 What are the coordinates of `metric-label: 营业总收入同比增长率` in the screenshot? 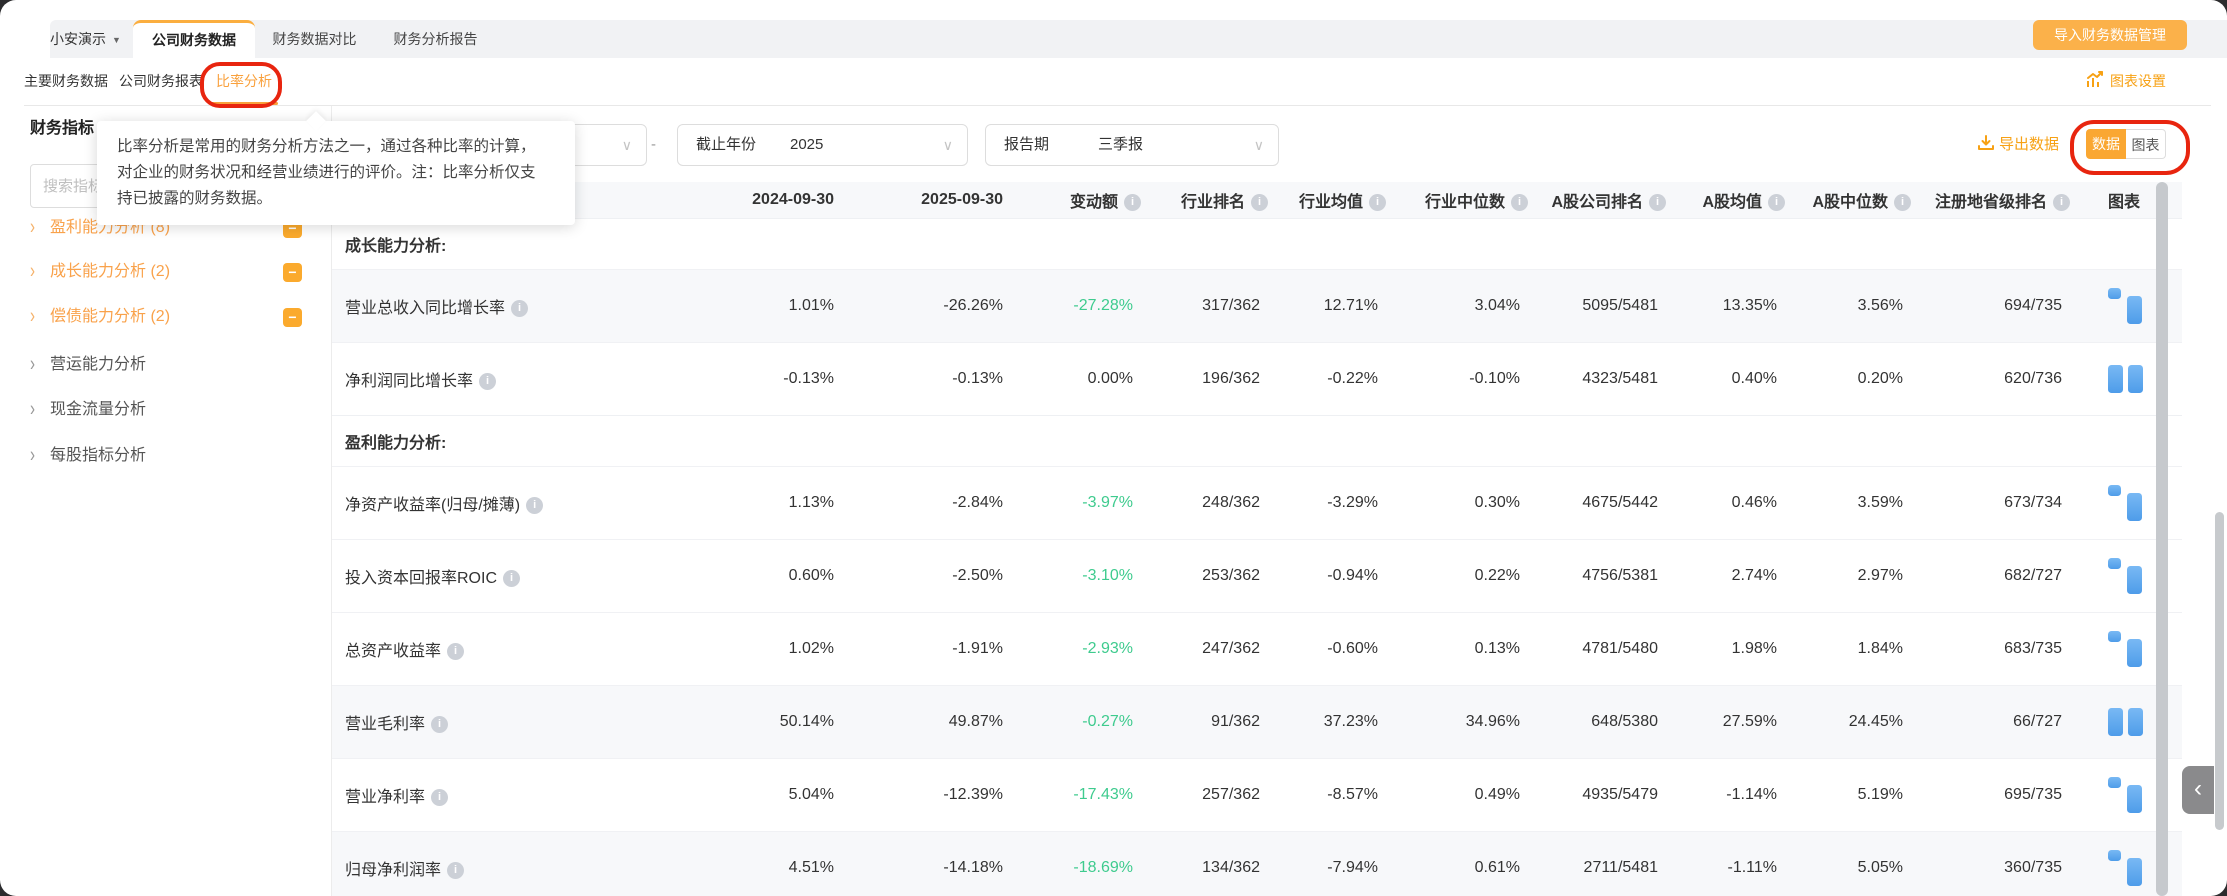 It's located at (425, 308).